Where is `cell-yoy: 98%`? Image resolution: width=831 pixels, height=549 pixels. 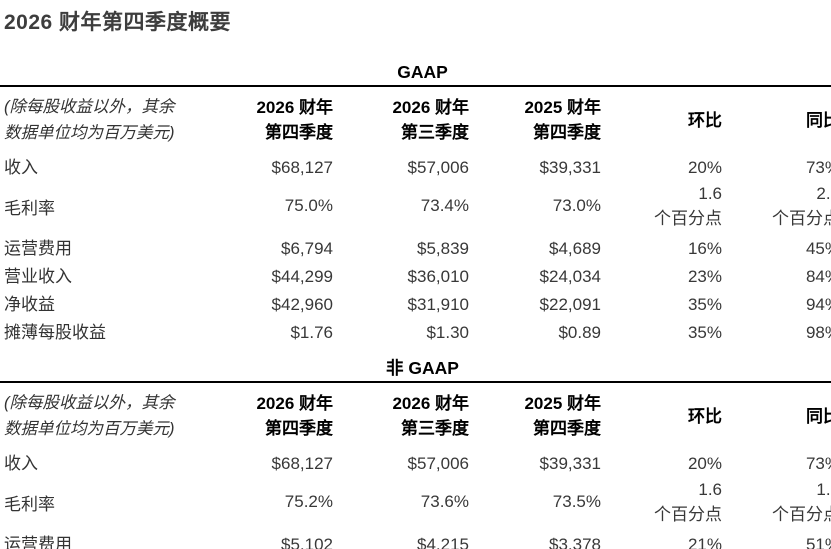 cell-yoy: 98% is located at coordinates (818, 332).